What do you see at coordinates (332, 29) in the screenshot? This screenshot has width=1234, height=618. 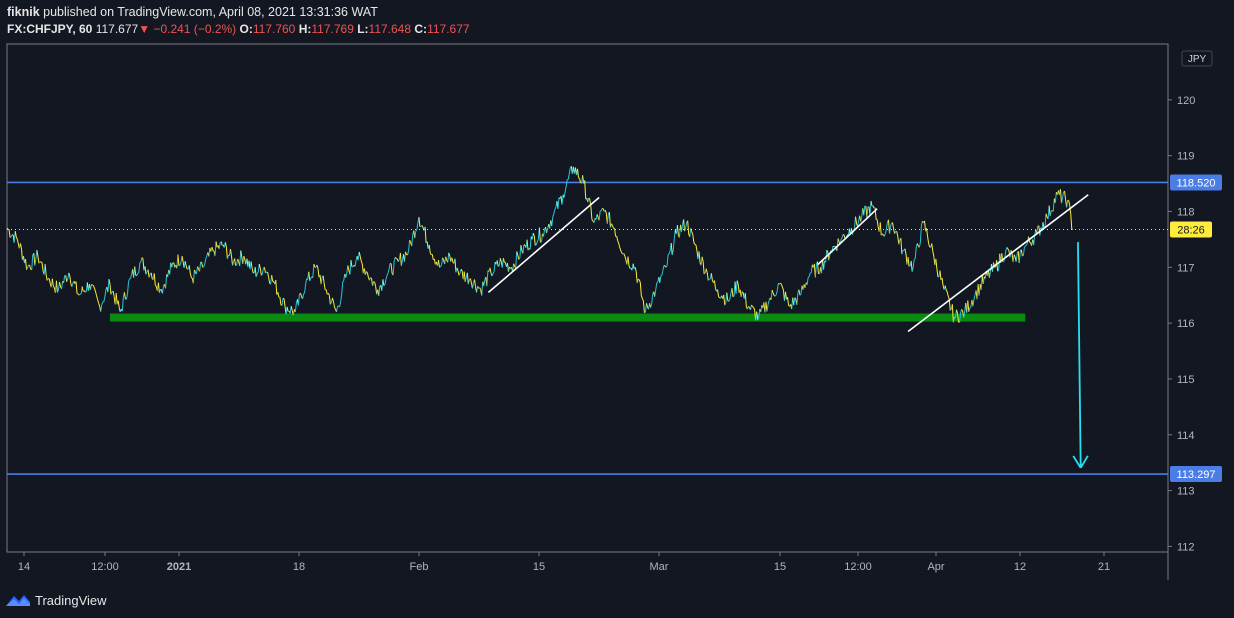 I see `high-value: 117.769` at bounding box center [332, 29].